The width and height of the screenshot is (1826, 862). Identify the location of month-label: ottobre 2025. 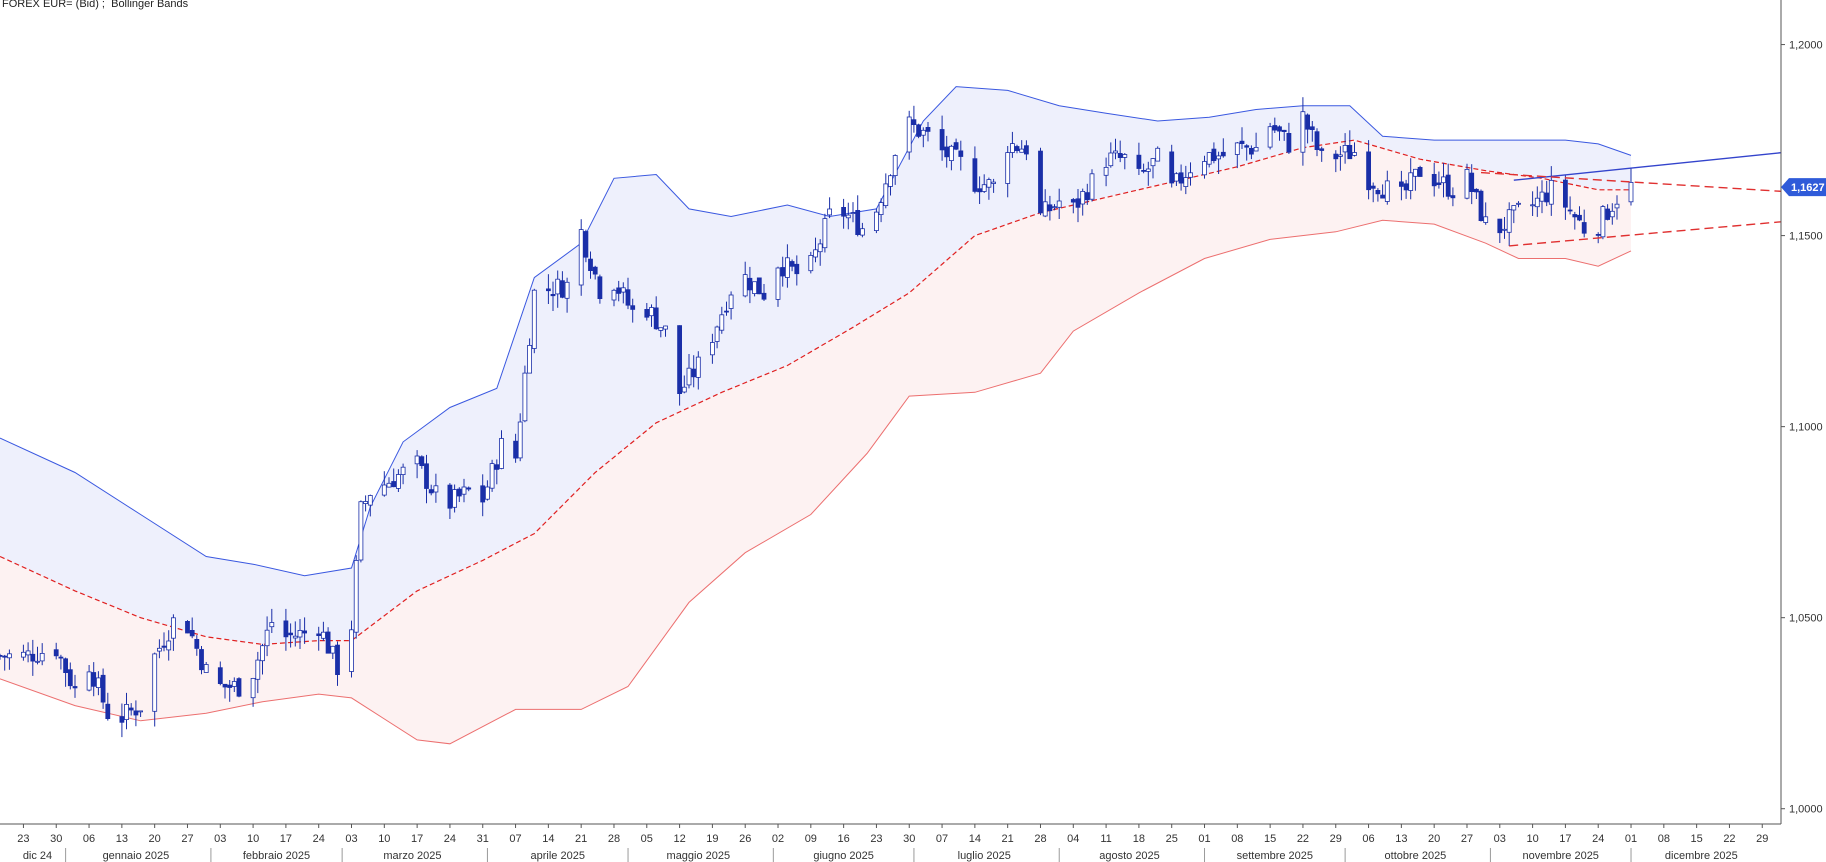
(1416, 856).